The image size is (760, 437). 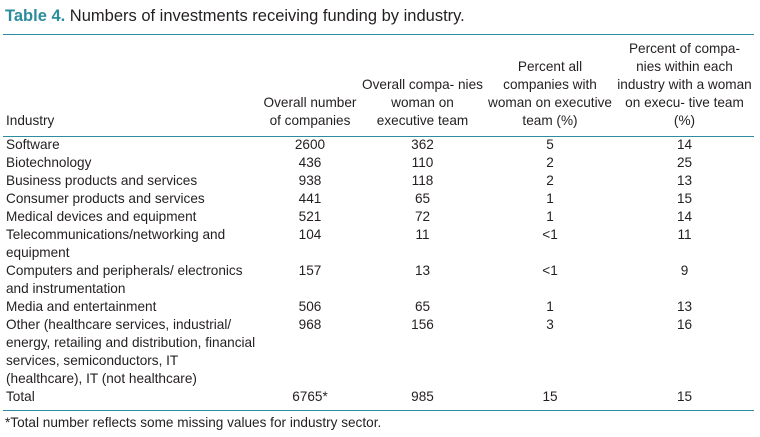 What do you see at coordinates (422, 180) in the screenshot?
I see `value-cell: 118` at bounding box center [422, 180].